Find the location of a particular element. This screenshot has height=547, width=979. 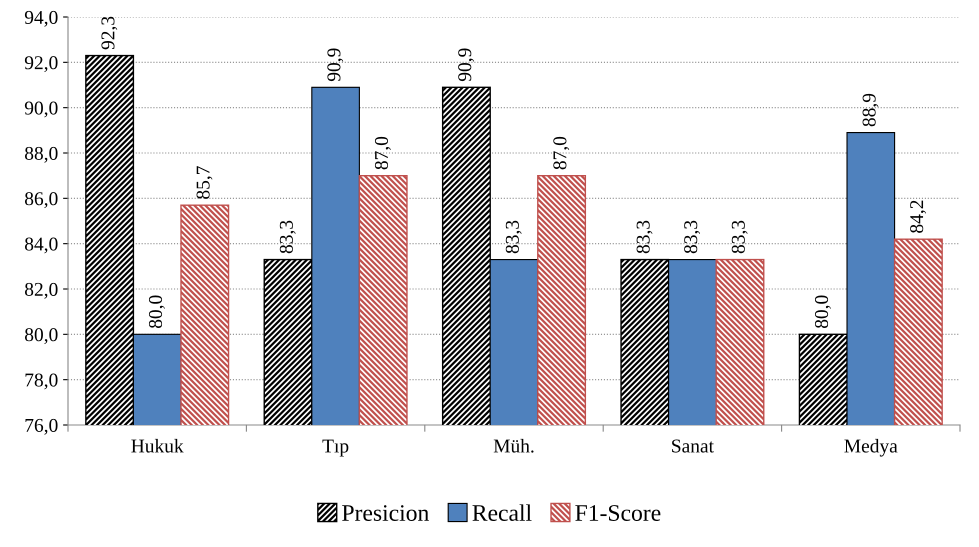

y-tick-label: 78,0 is located at coordinates (42, 381).